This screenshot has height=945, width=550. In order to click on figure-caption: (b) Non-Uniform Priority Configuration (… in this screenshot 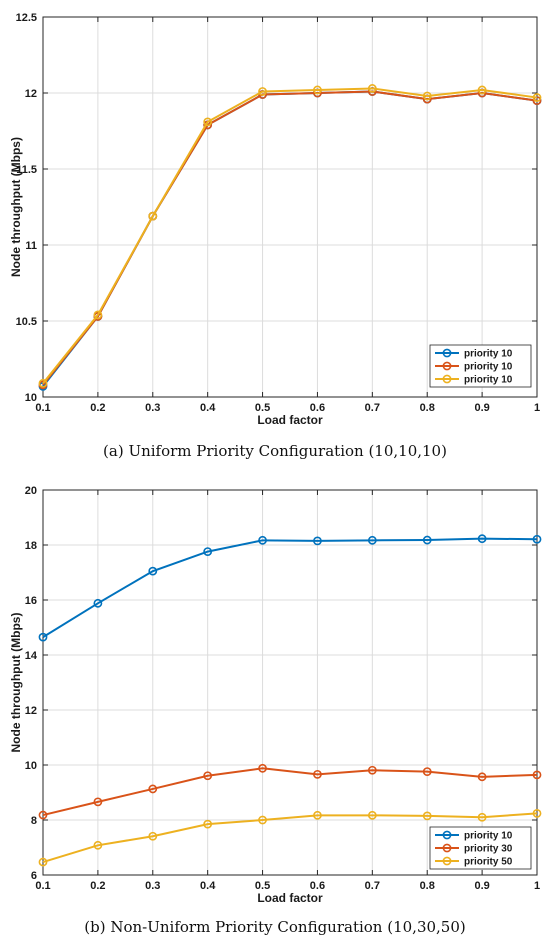, I will do `click(274, 927)`.